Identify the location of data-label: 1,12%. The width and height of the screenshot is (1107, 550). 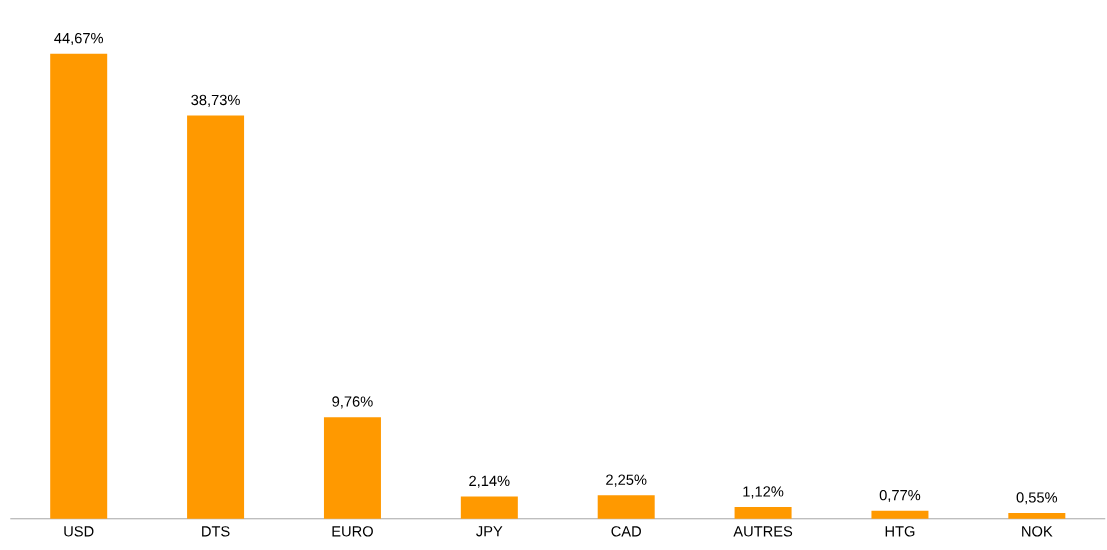
(763, 492).